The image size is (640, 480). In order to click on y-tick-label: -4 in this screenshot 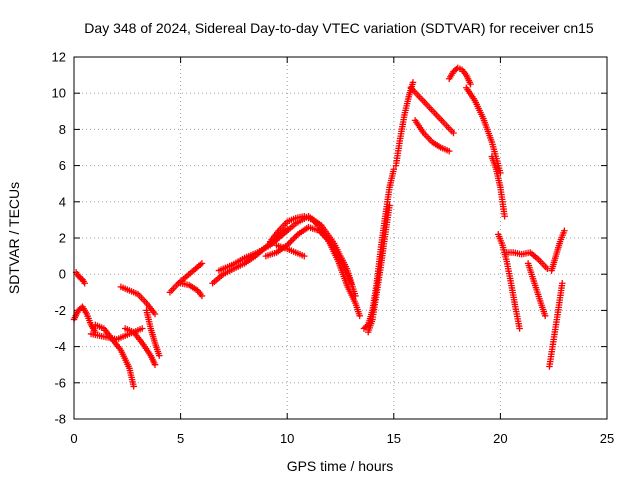, I will do `click(60, 346)`.